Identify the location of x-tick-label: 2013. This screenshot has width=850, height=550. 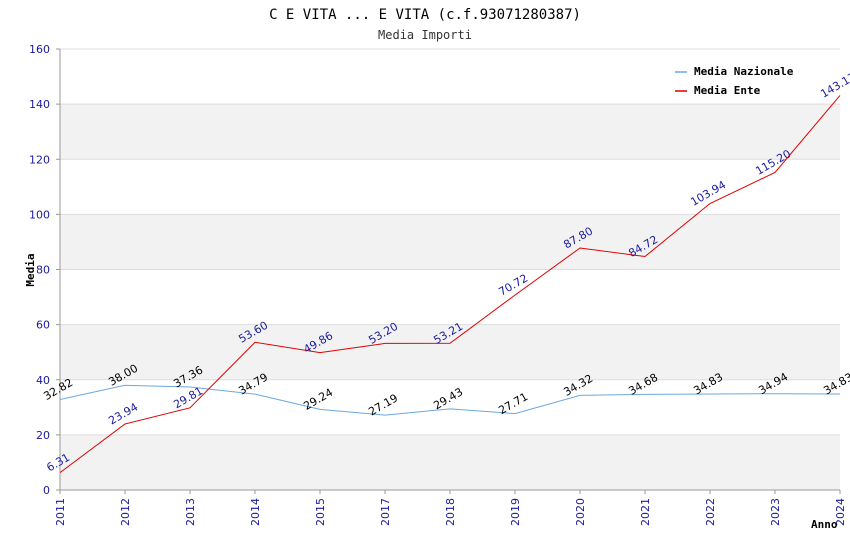
(190, 512).